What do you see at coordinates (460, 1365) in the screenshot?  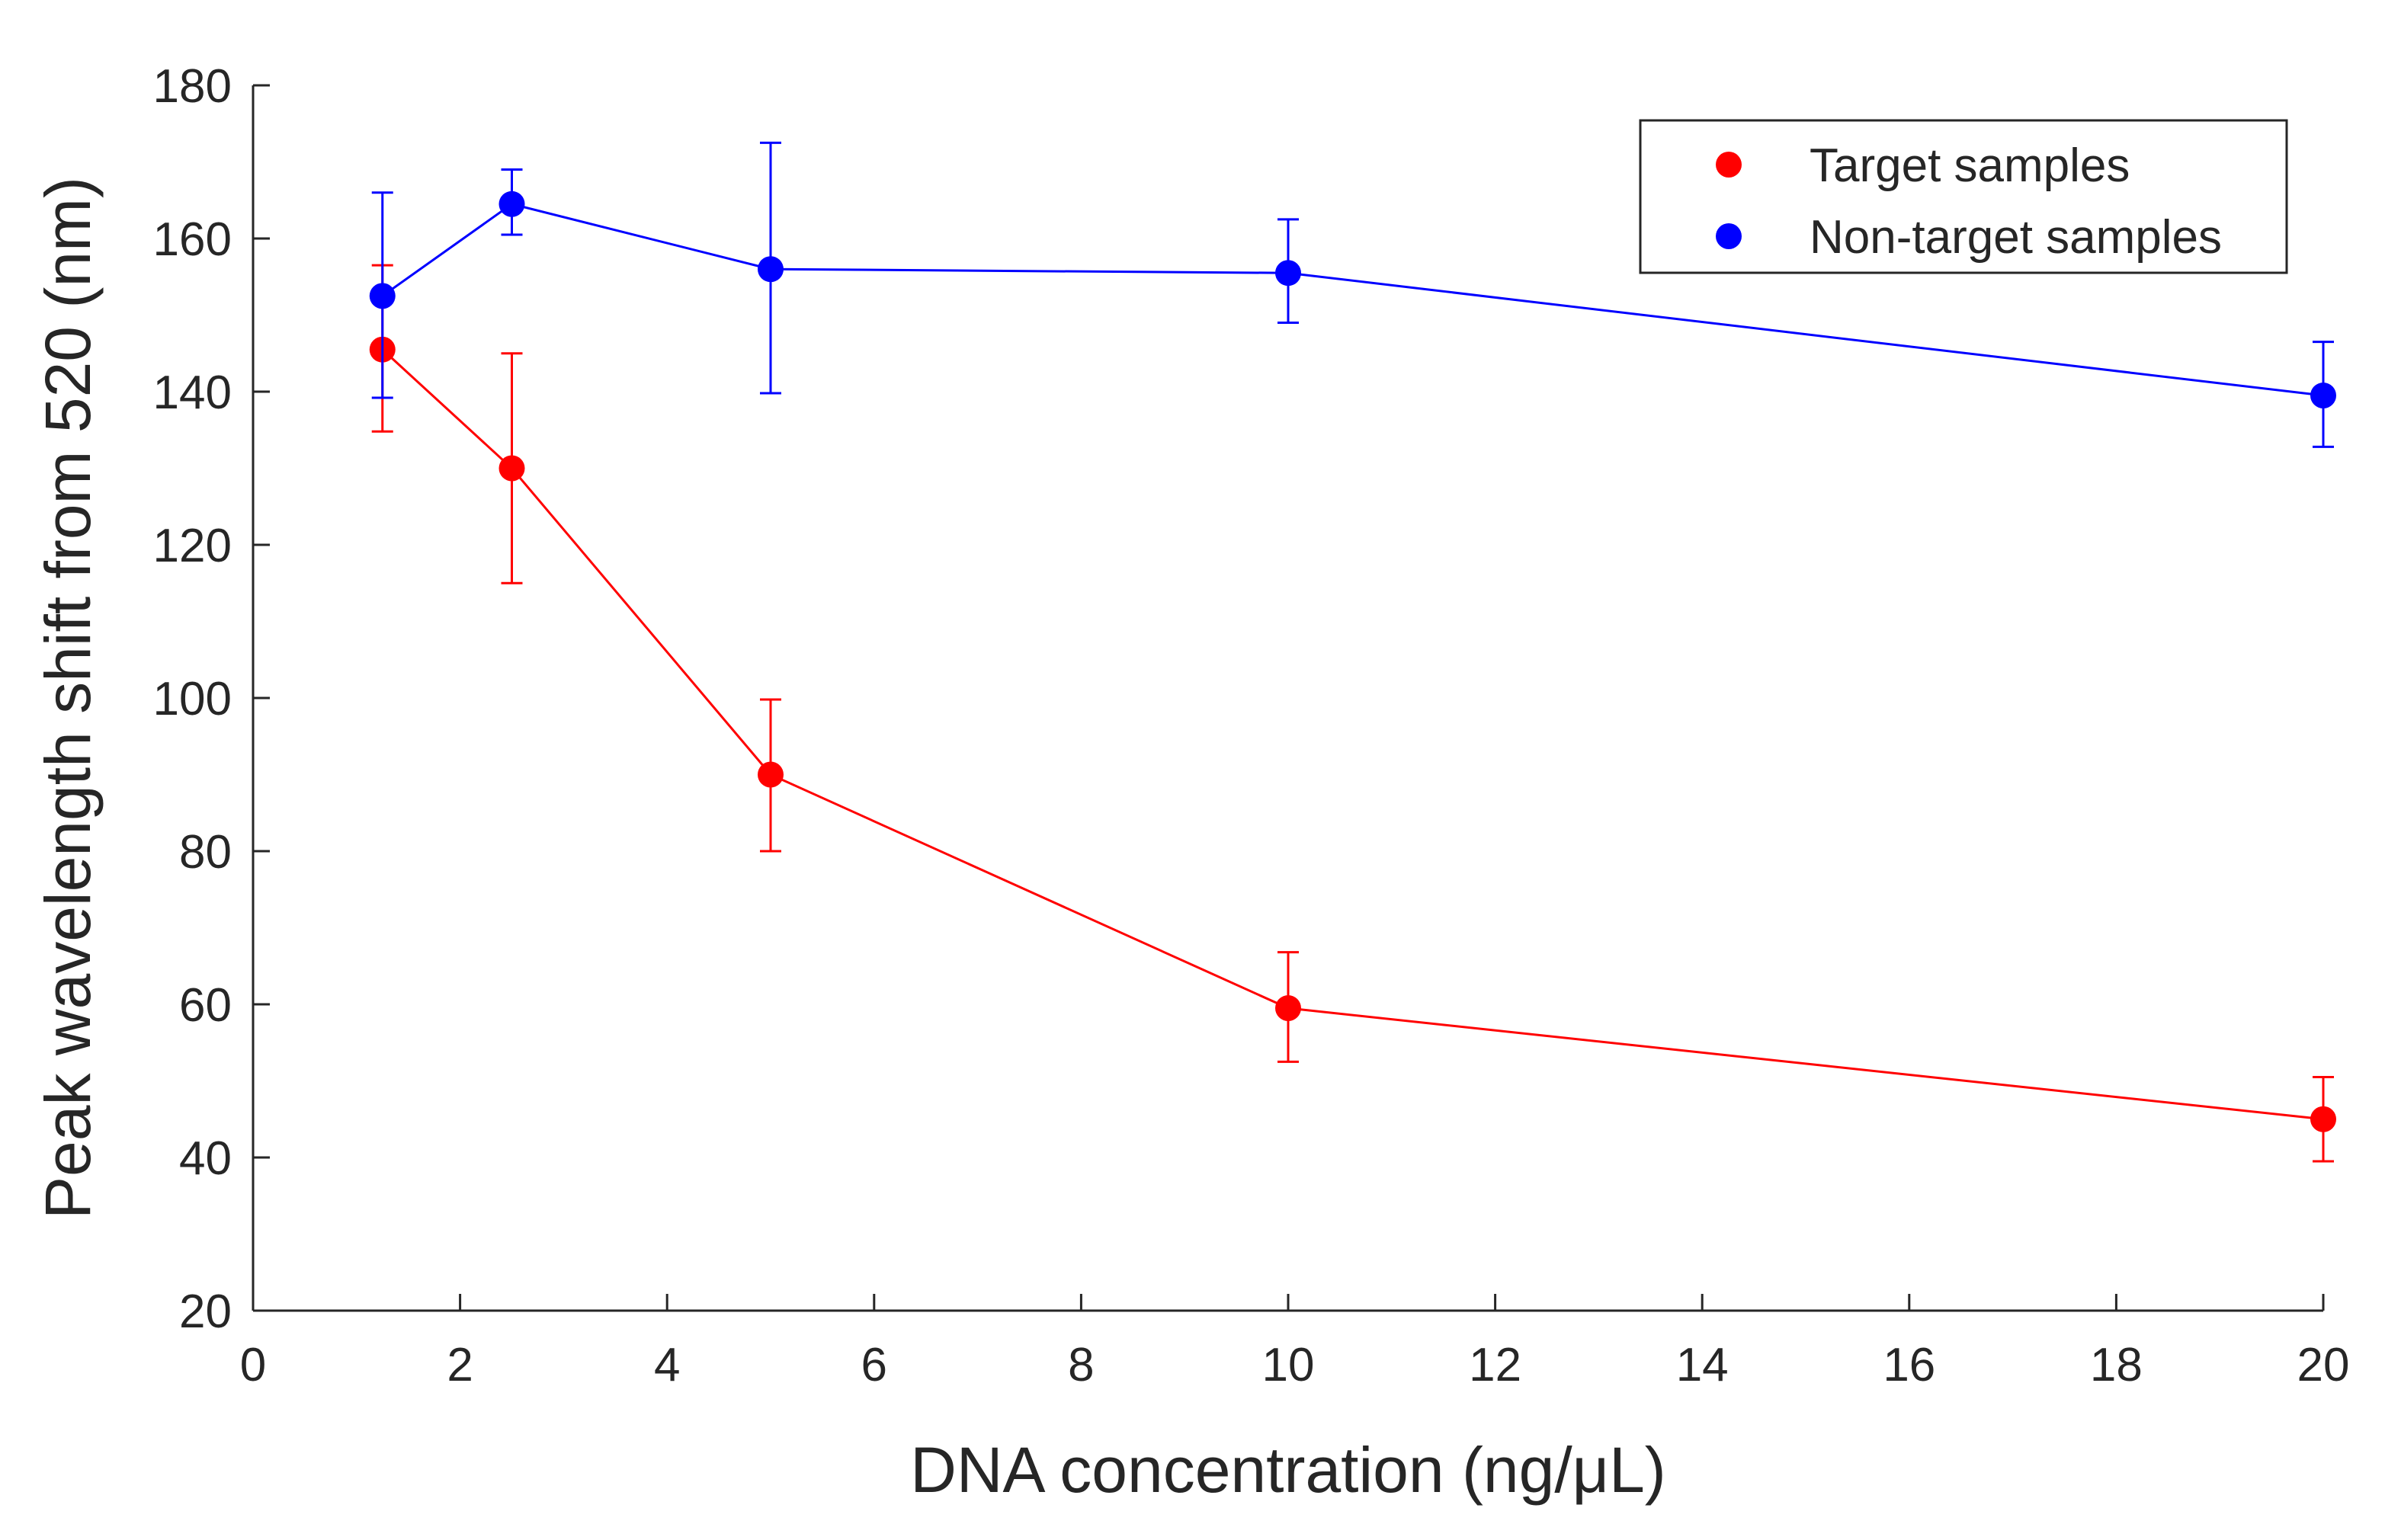 I see `x-tick-label: 2` at bounding box center [460, 1365].